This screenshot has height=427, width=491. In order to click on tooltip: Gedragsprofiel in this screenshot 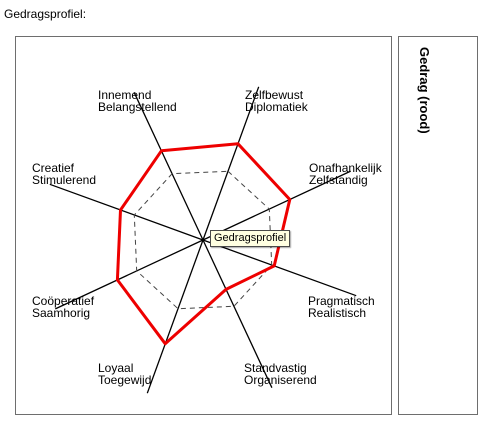, I will do `click(250, 238)`.